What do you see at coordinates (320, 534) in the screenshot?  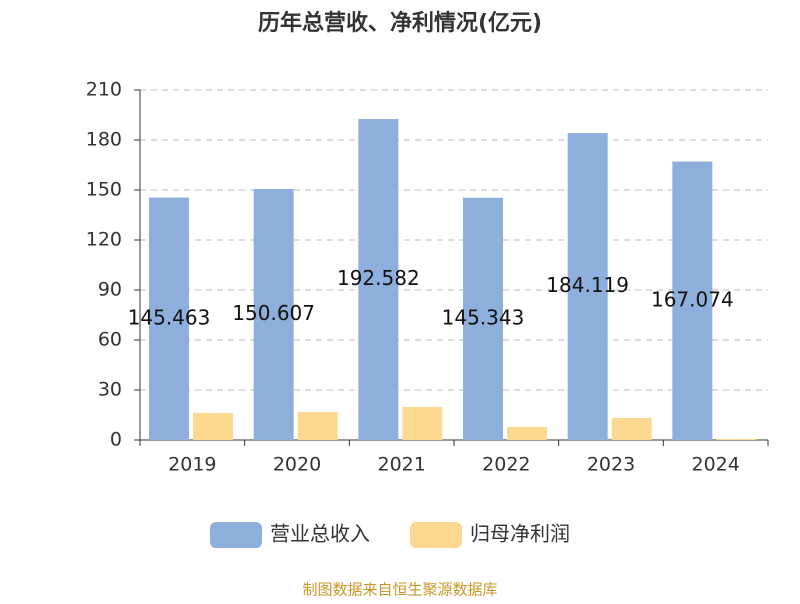 I see `legend-label: 营业总收入` at bounding box center [320, 534].